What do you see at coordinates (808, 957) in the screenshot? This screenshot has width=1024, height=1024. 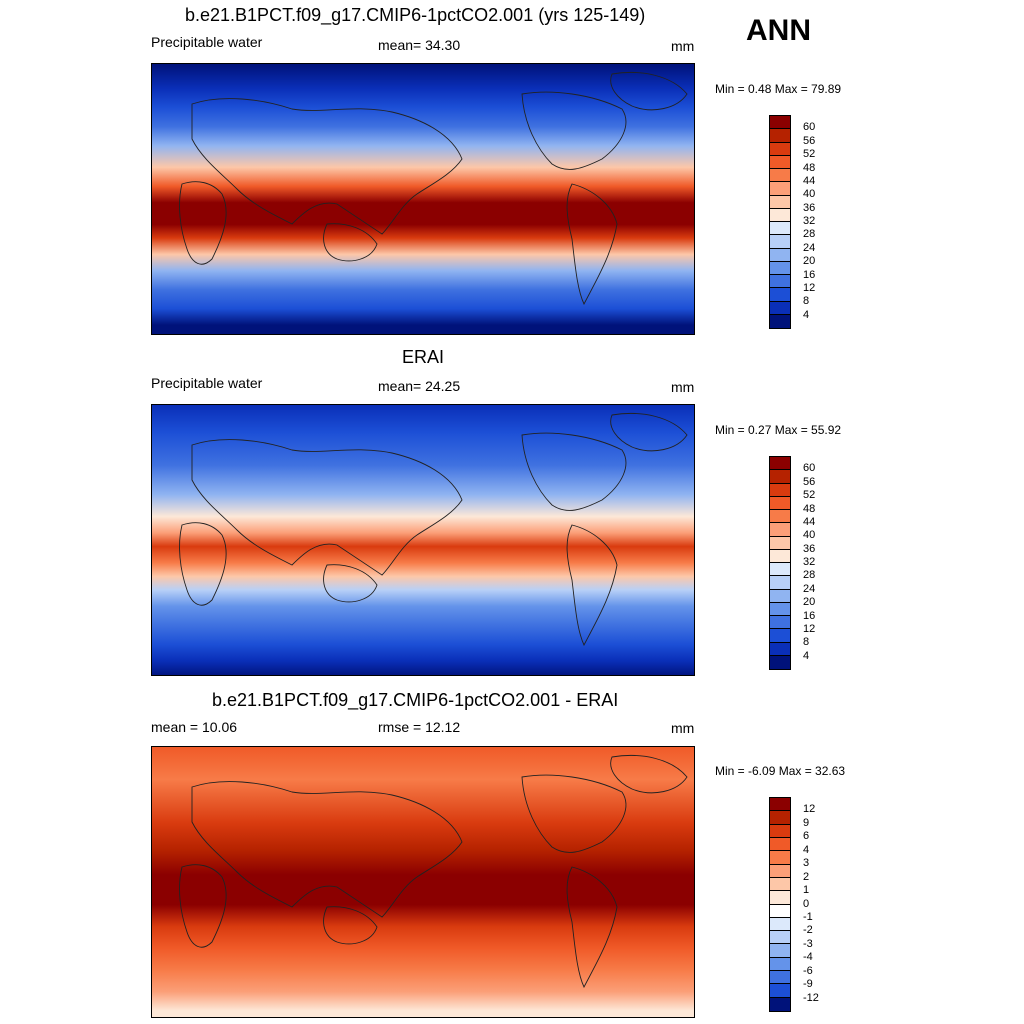 I see `colorbar-tick-label: -4` at bounding box center [808, 957].